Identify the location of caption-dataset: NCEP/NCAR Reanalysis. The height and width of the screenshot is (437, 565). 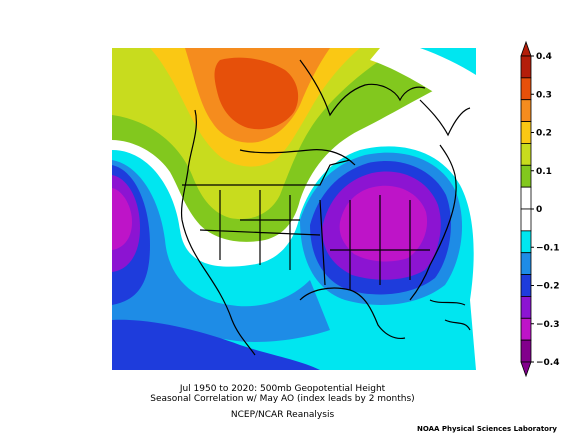
(282, 415).